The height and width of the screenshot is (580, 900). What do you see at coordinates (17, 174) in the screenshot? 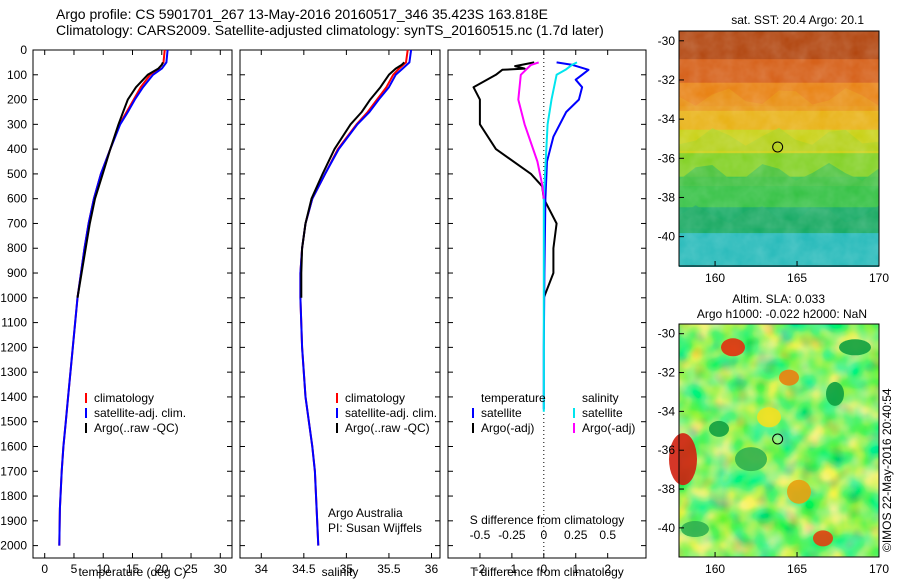
I see `ytick-label: 500` at bounding box center [17, 174].